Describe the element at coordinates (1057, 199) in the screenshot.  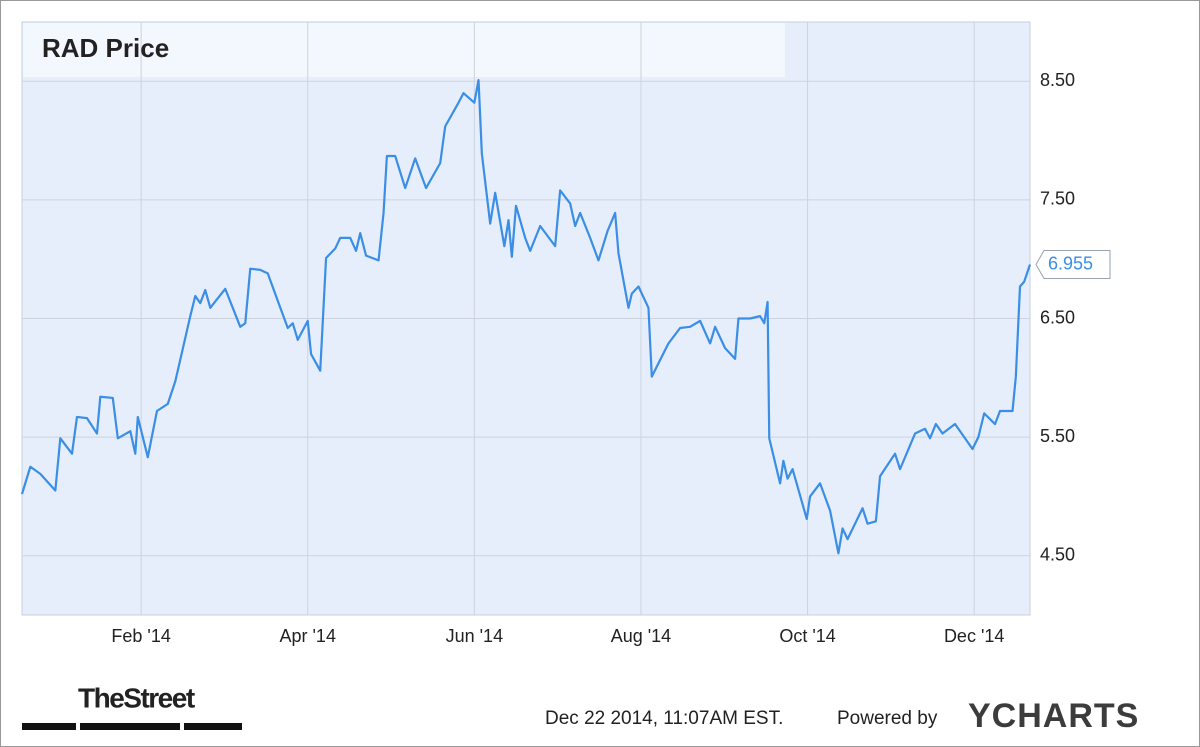
I see `y-tick-label: 7.50` at that location.